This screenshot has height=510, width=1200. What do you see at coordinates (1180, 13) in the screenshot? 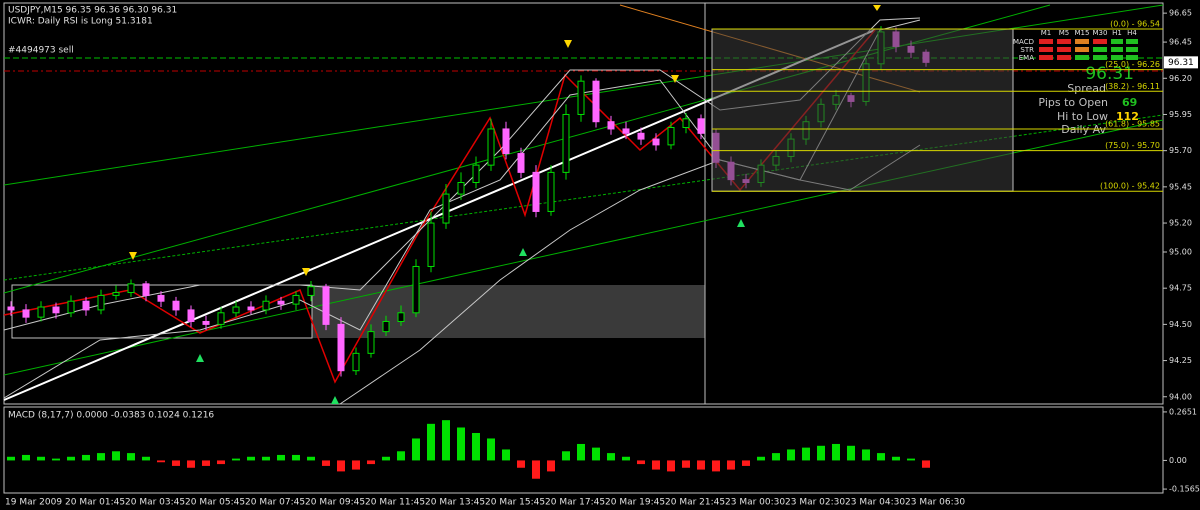
I see `y-tick-label: 96.65` at bounding box center [1180, 13].